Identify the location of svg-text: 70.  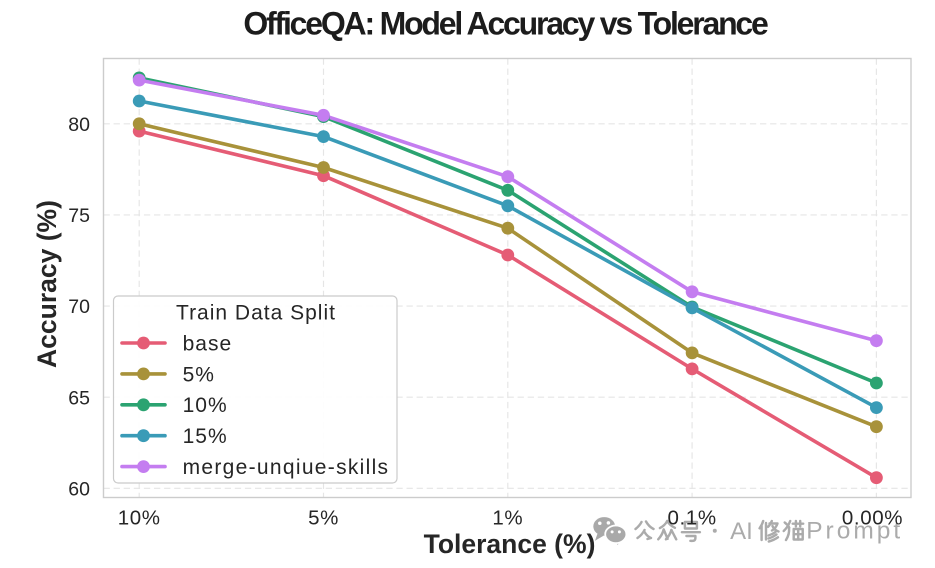
(79, 307).